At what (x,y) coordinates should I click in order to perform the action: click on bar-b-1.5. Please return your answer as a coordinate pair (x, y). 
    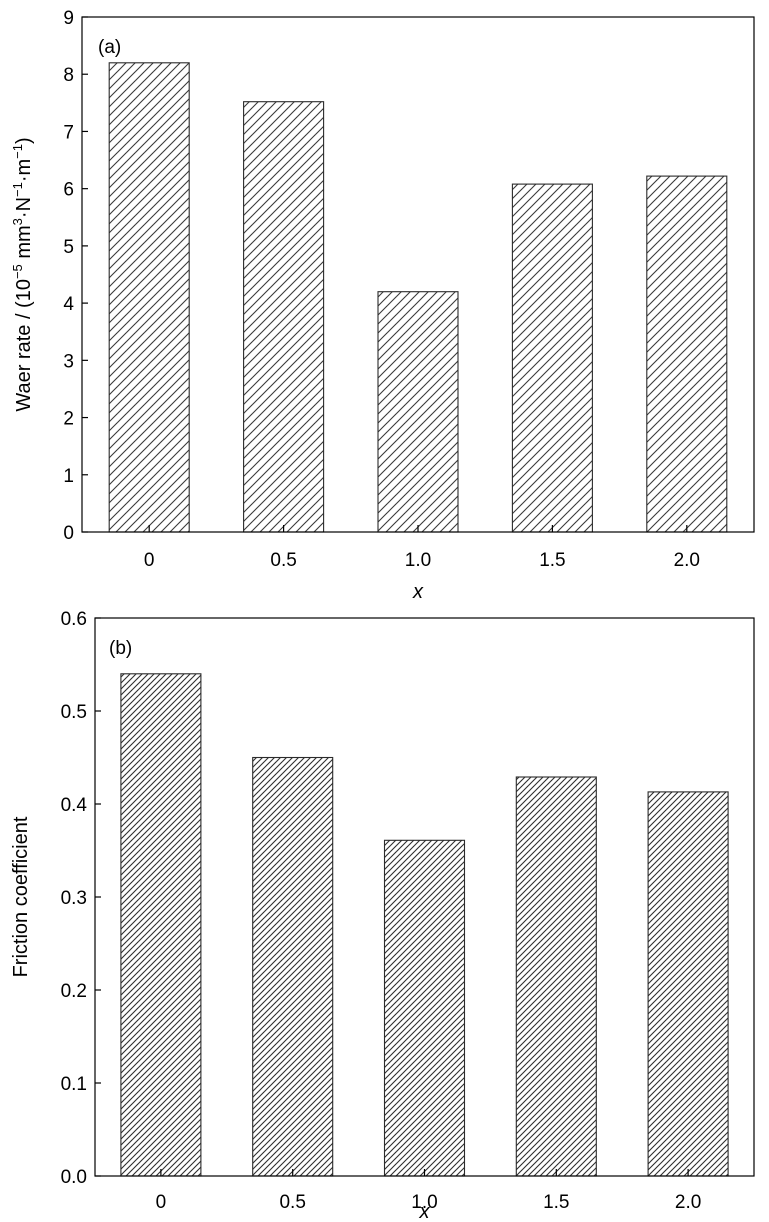
    Looking at the image, I should click on (556, 976).